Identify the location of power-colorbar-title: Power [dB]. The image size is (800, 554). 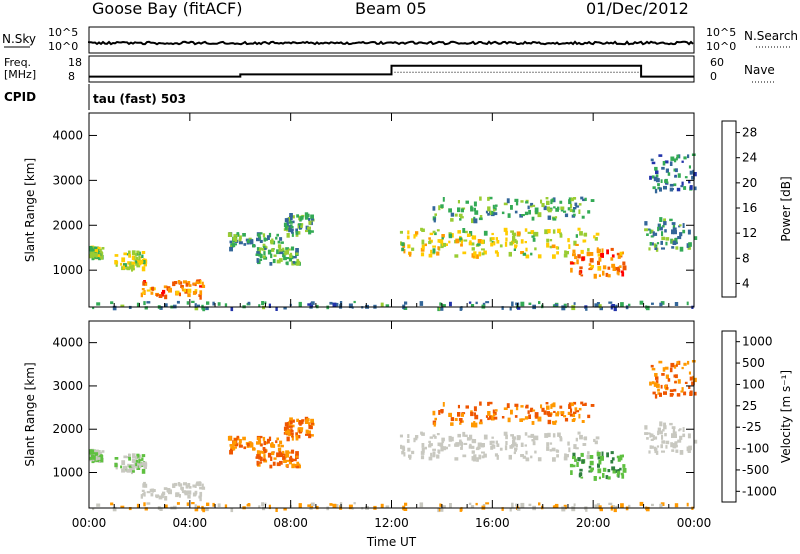
(786, 208).